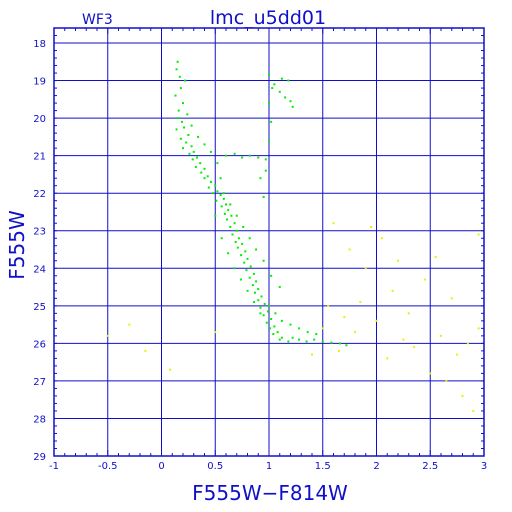 Image resolution: width=512 pixels, height=512 pixels. I want to click on chart-title: lmc_u5dd01, so click(268, 18).